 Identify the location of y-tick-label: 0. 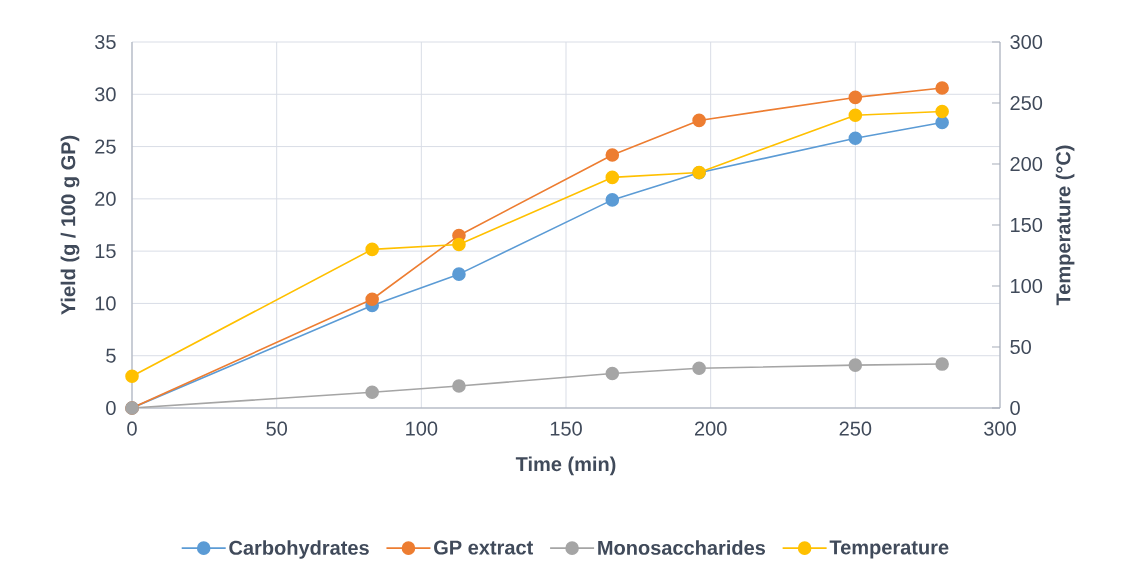
(111, 408).